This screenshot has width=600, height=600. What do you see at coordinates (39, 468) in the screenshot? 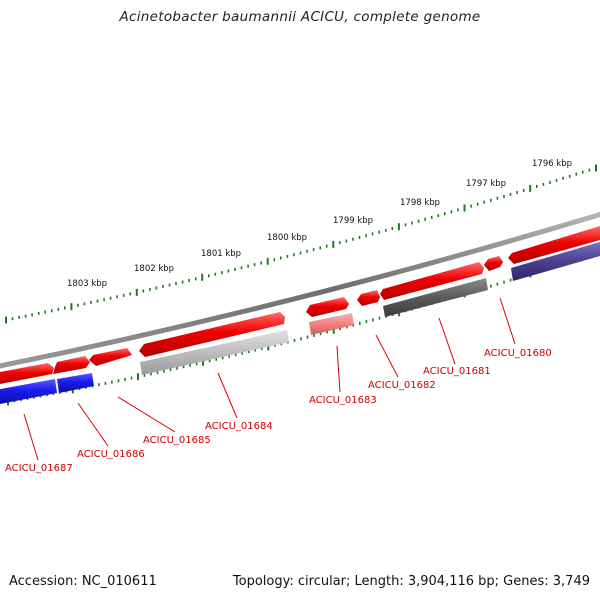
I see `gene-label-ACICU_01687: ACICU_01687` at bounding box center [39, 468].